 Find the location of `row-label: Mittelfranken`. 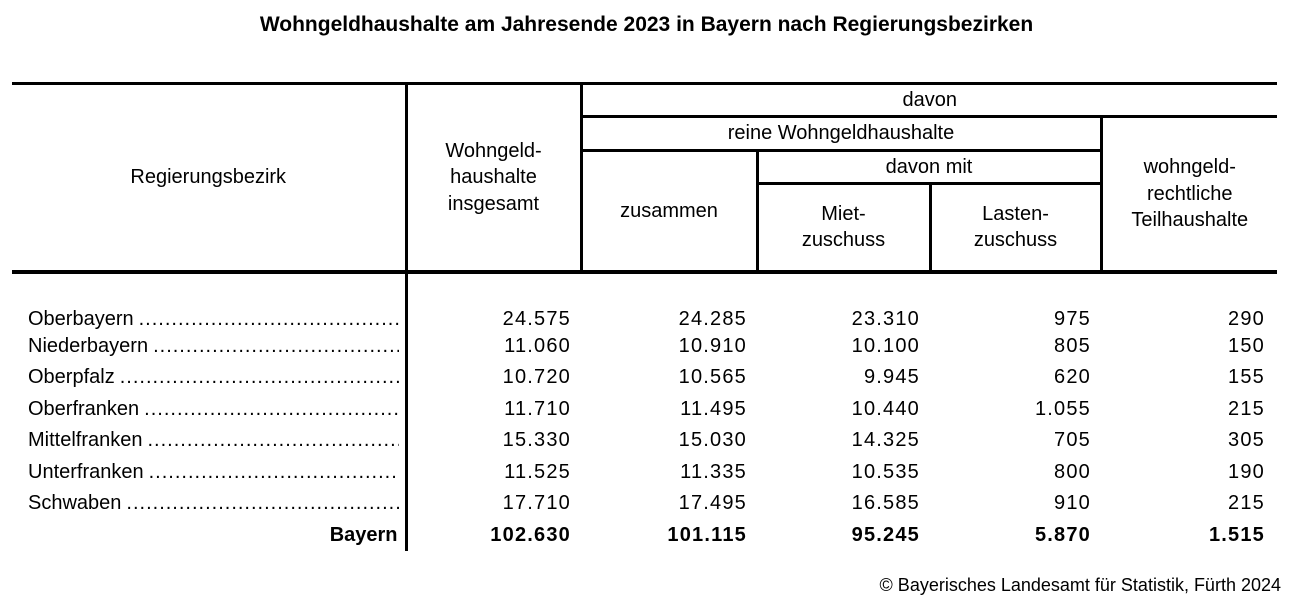

row-label: Mittelfranken is located at coordinates (85, 440).